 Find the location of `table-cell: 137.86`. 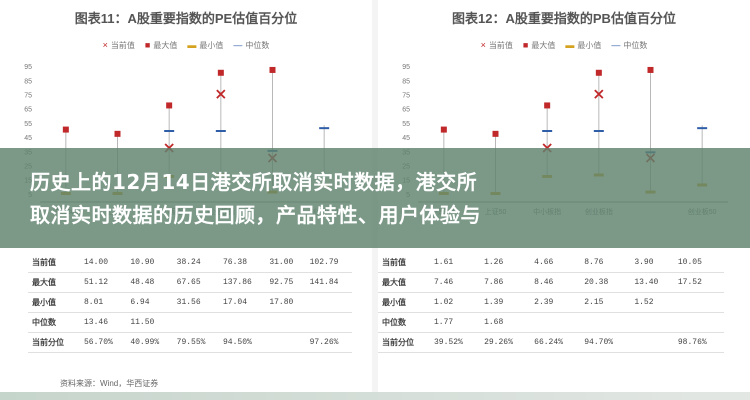

table-cell: 137.86 is located at coordinates (242, 282).